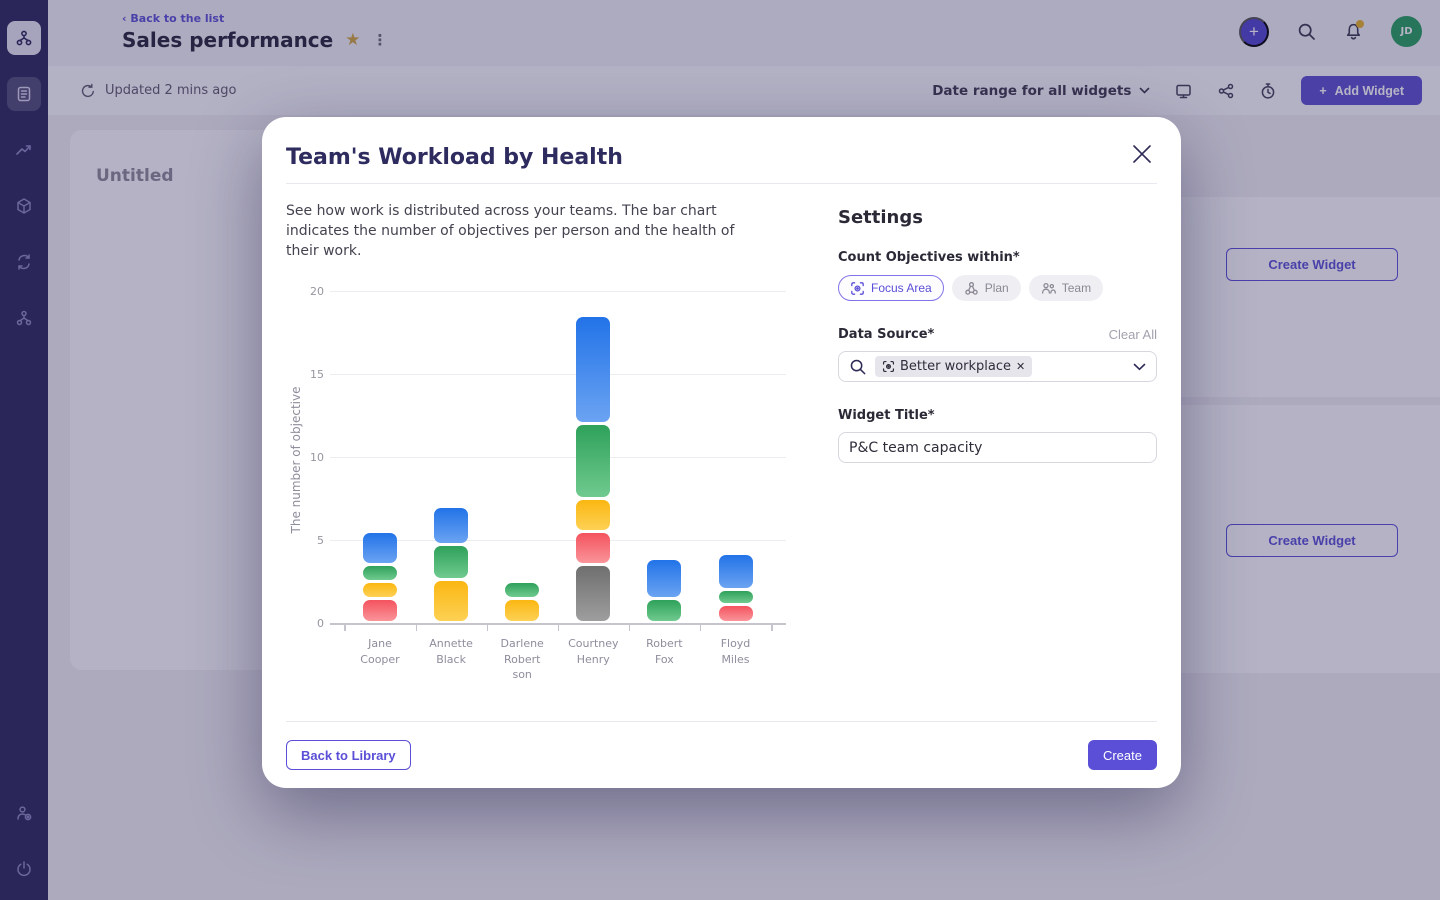  I want to click on back-to-list-link: ‹ Back to the list, so click(173, 18).